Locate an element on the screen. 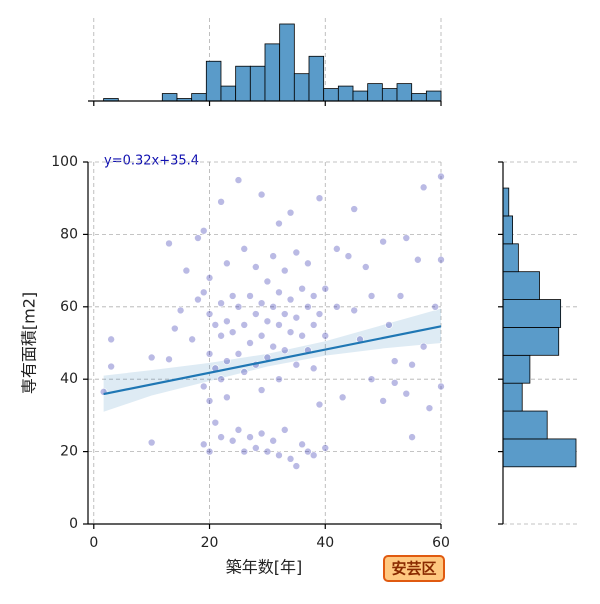  x-tick-label: 0 is located at coordinates (93, 543).